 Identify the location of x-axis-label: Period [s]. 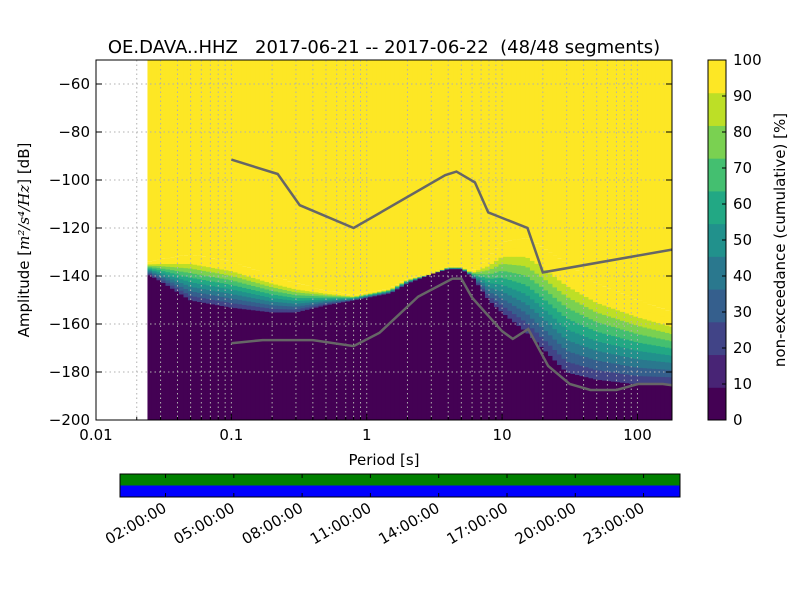
(383, 460).